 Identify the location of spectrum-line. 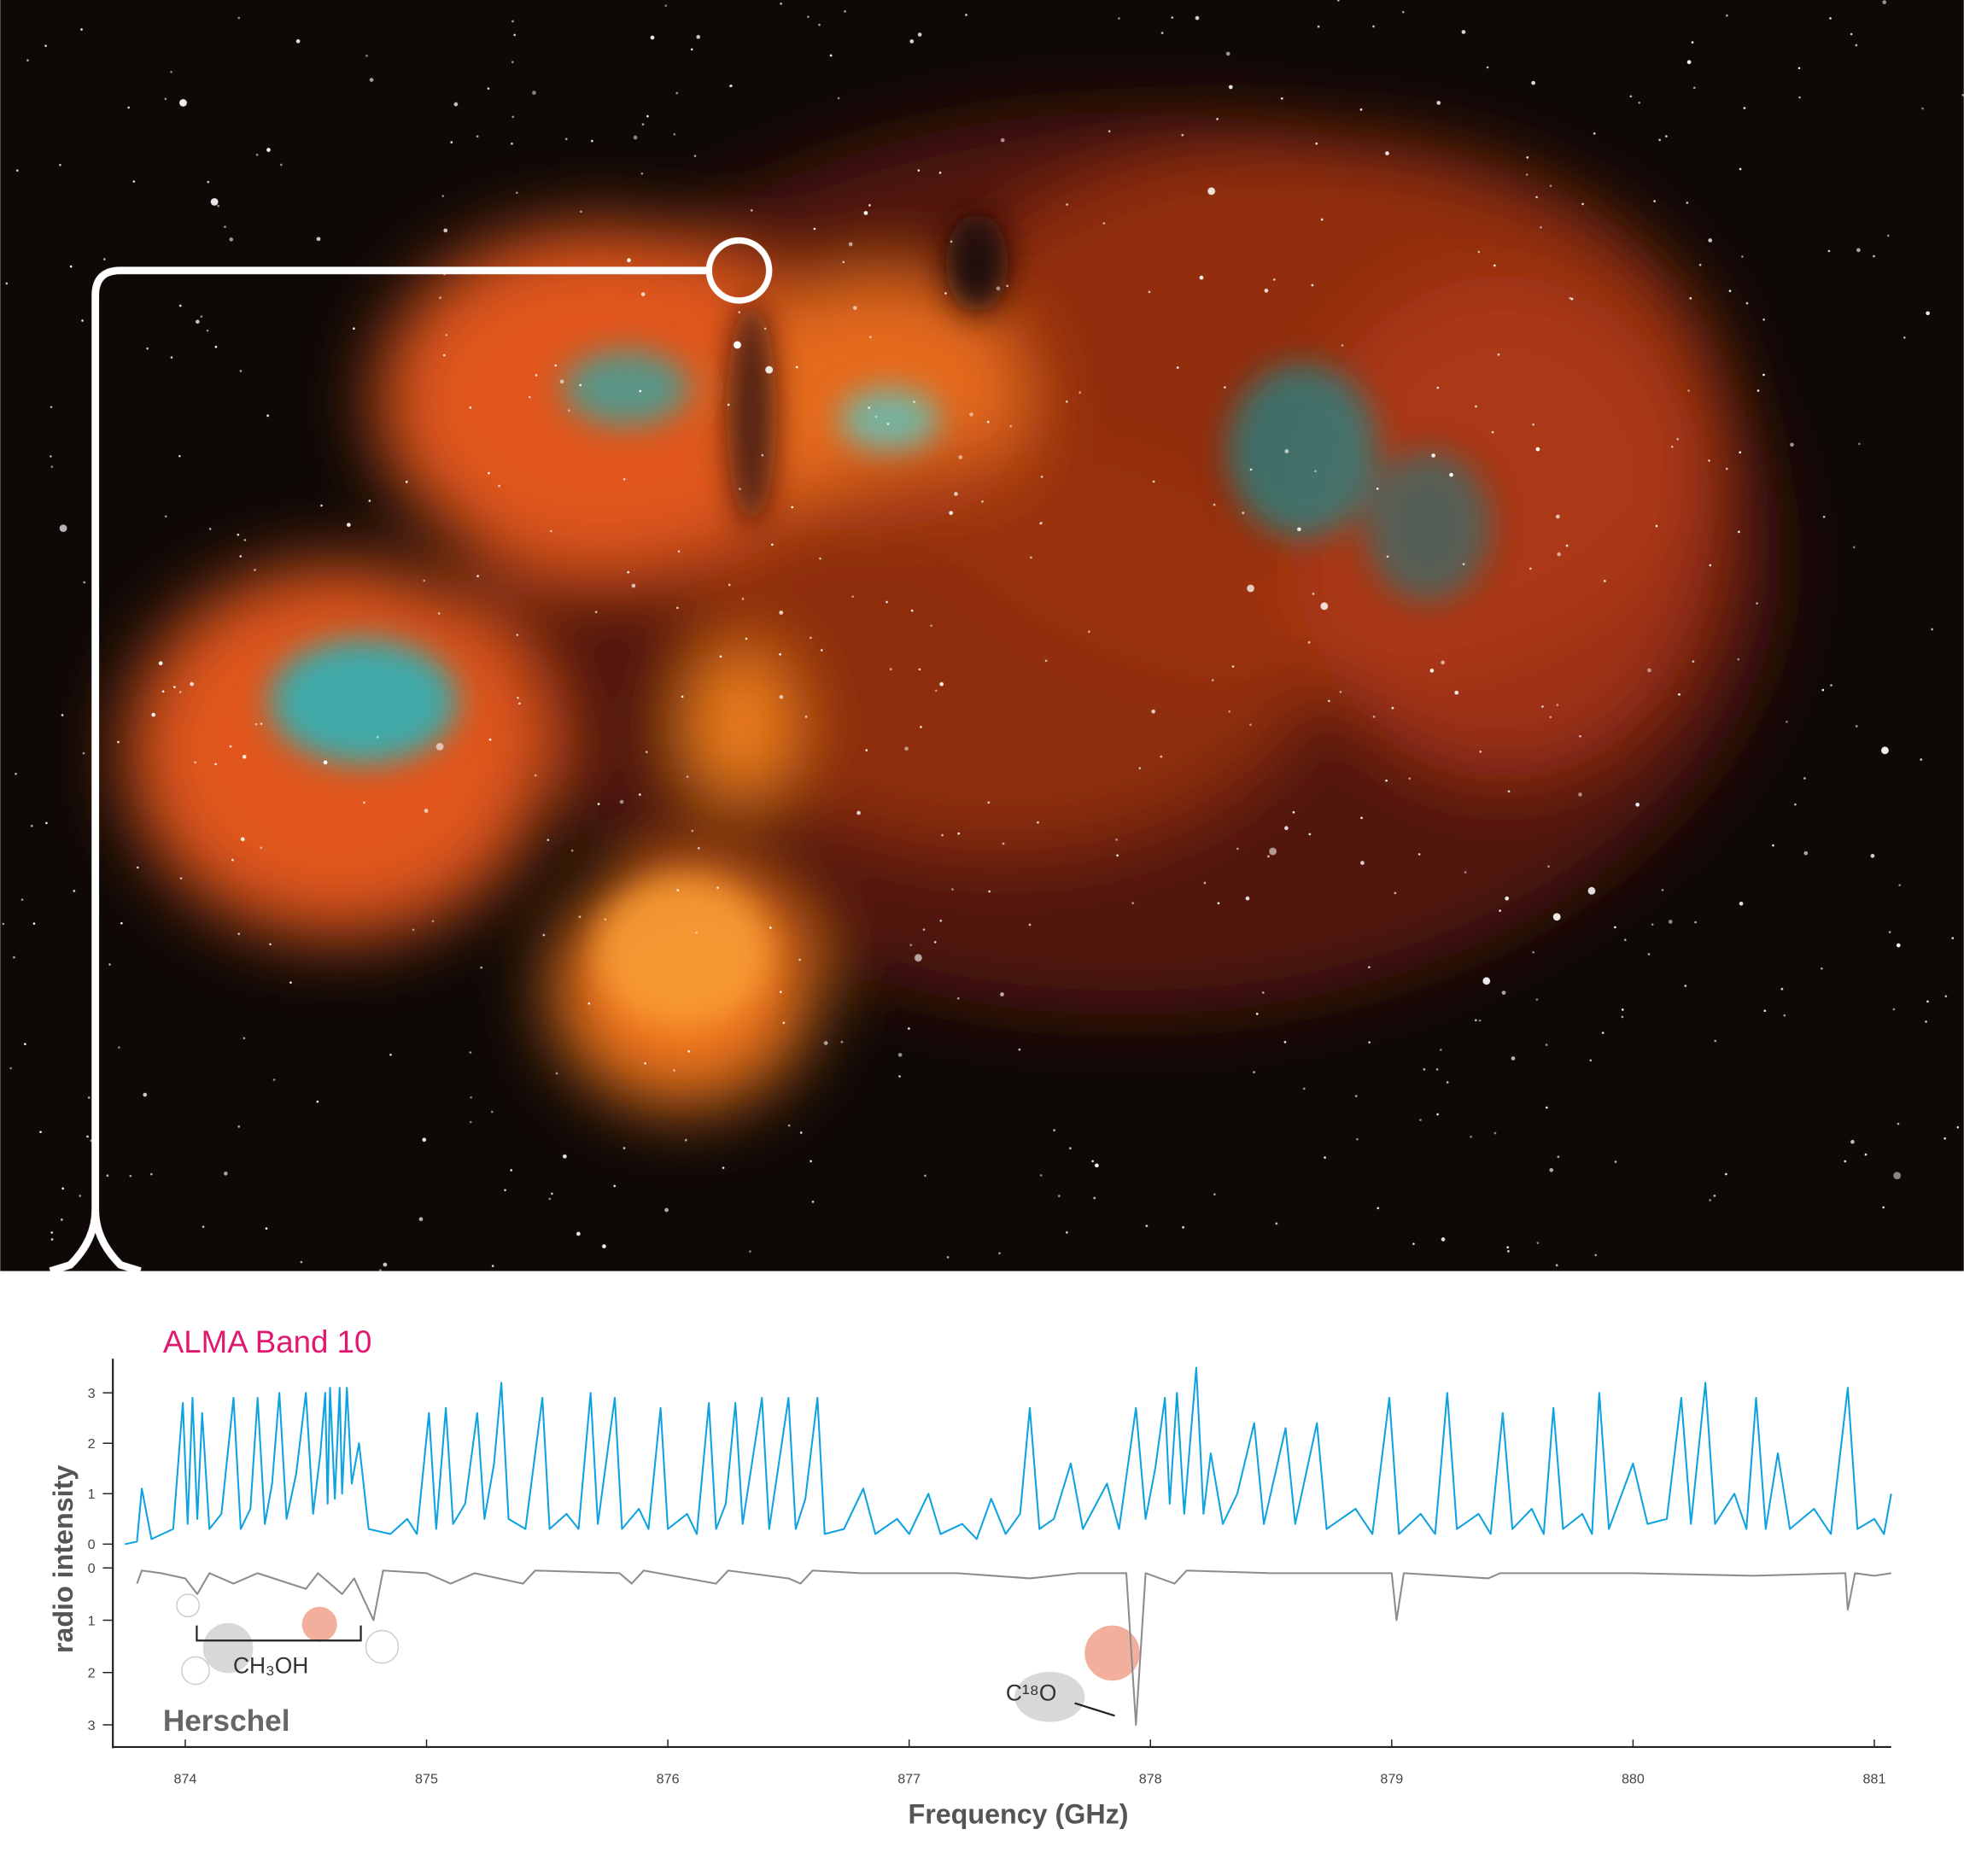
(1014, 1647).